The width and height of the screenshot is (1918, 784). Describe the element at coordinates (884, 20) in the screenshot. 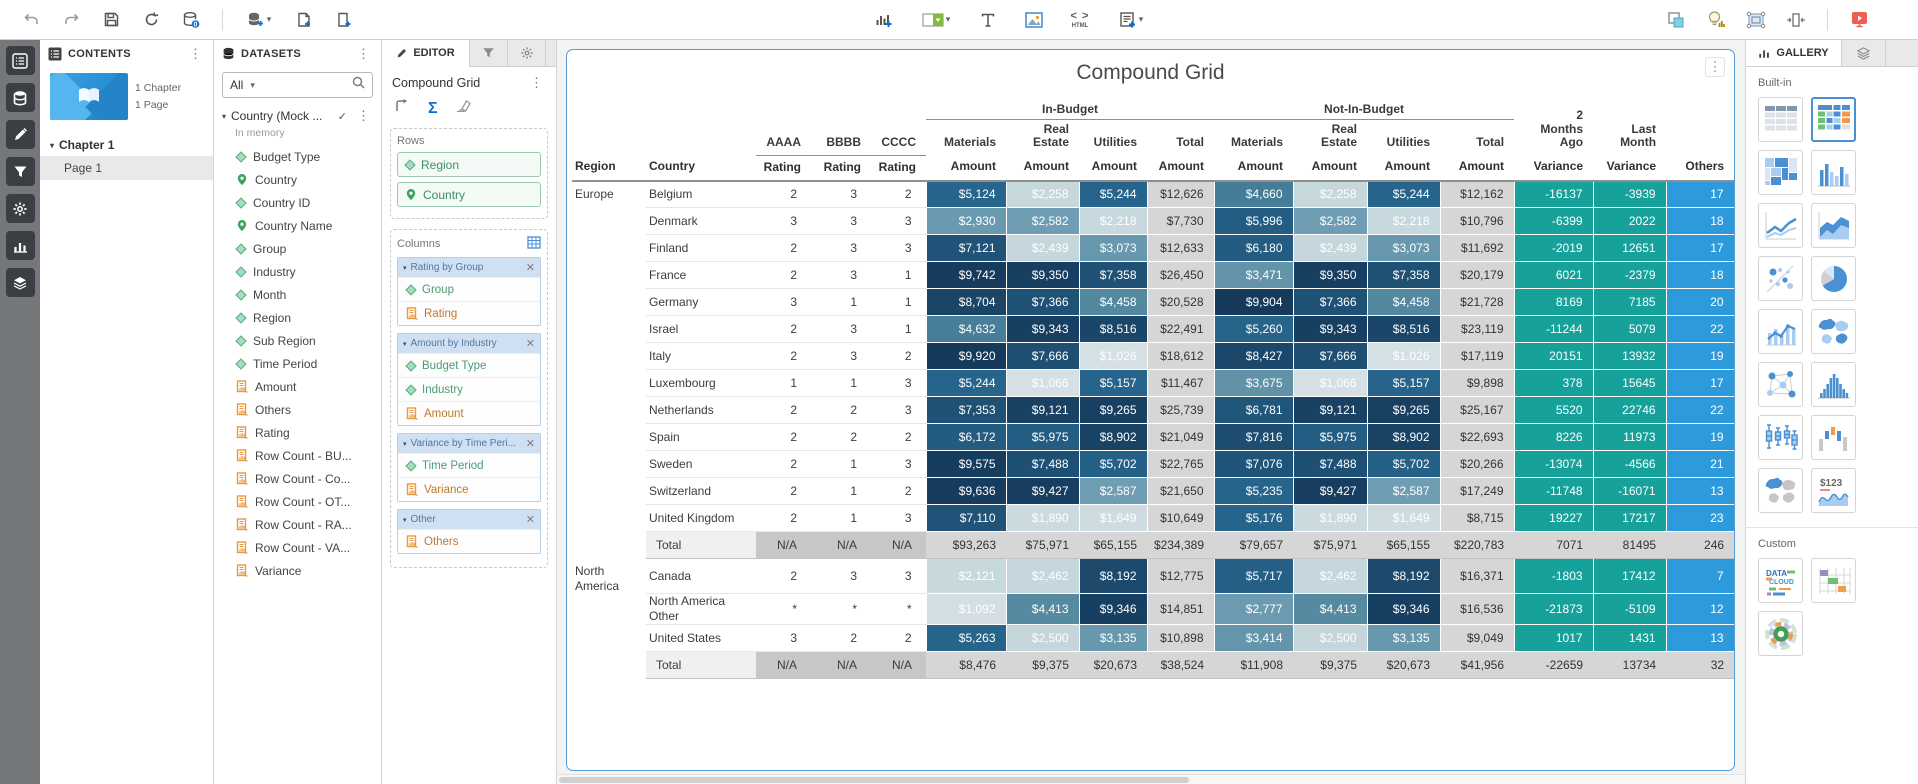

I see `add-chart-button` at that location.